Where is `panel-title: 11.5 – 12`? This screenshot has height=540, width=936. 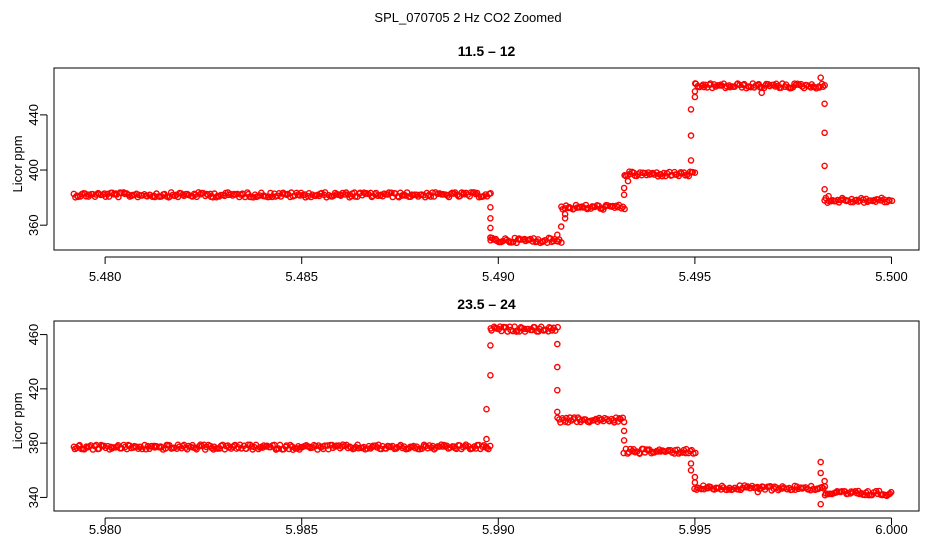 panel-title: 11.5 – 12 is located at coordinates (487, 51).